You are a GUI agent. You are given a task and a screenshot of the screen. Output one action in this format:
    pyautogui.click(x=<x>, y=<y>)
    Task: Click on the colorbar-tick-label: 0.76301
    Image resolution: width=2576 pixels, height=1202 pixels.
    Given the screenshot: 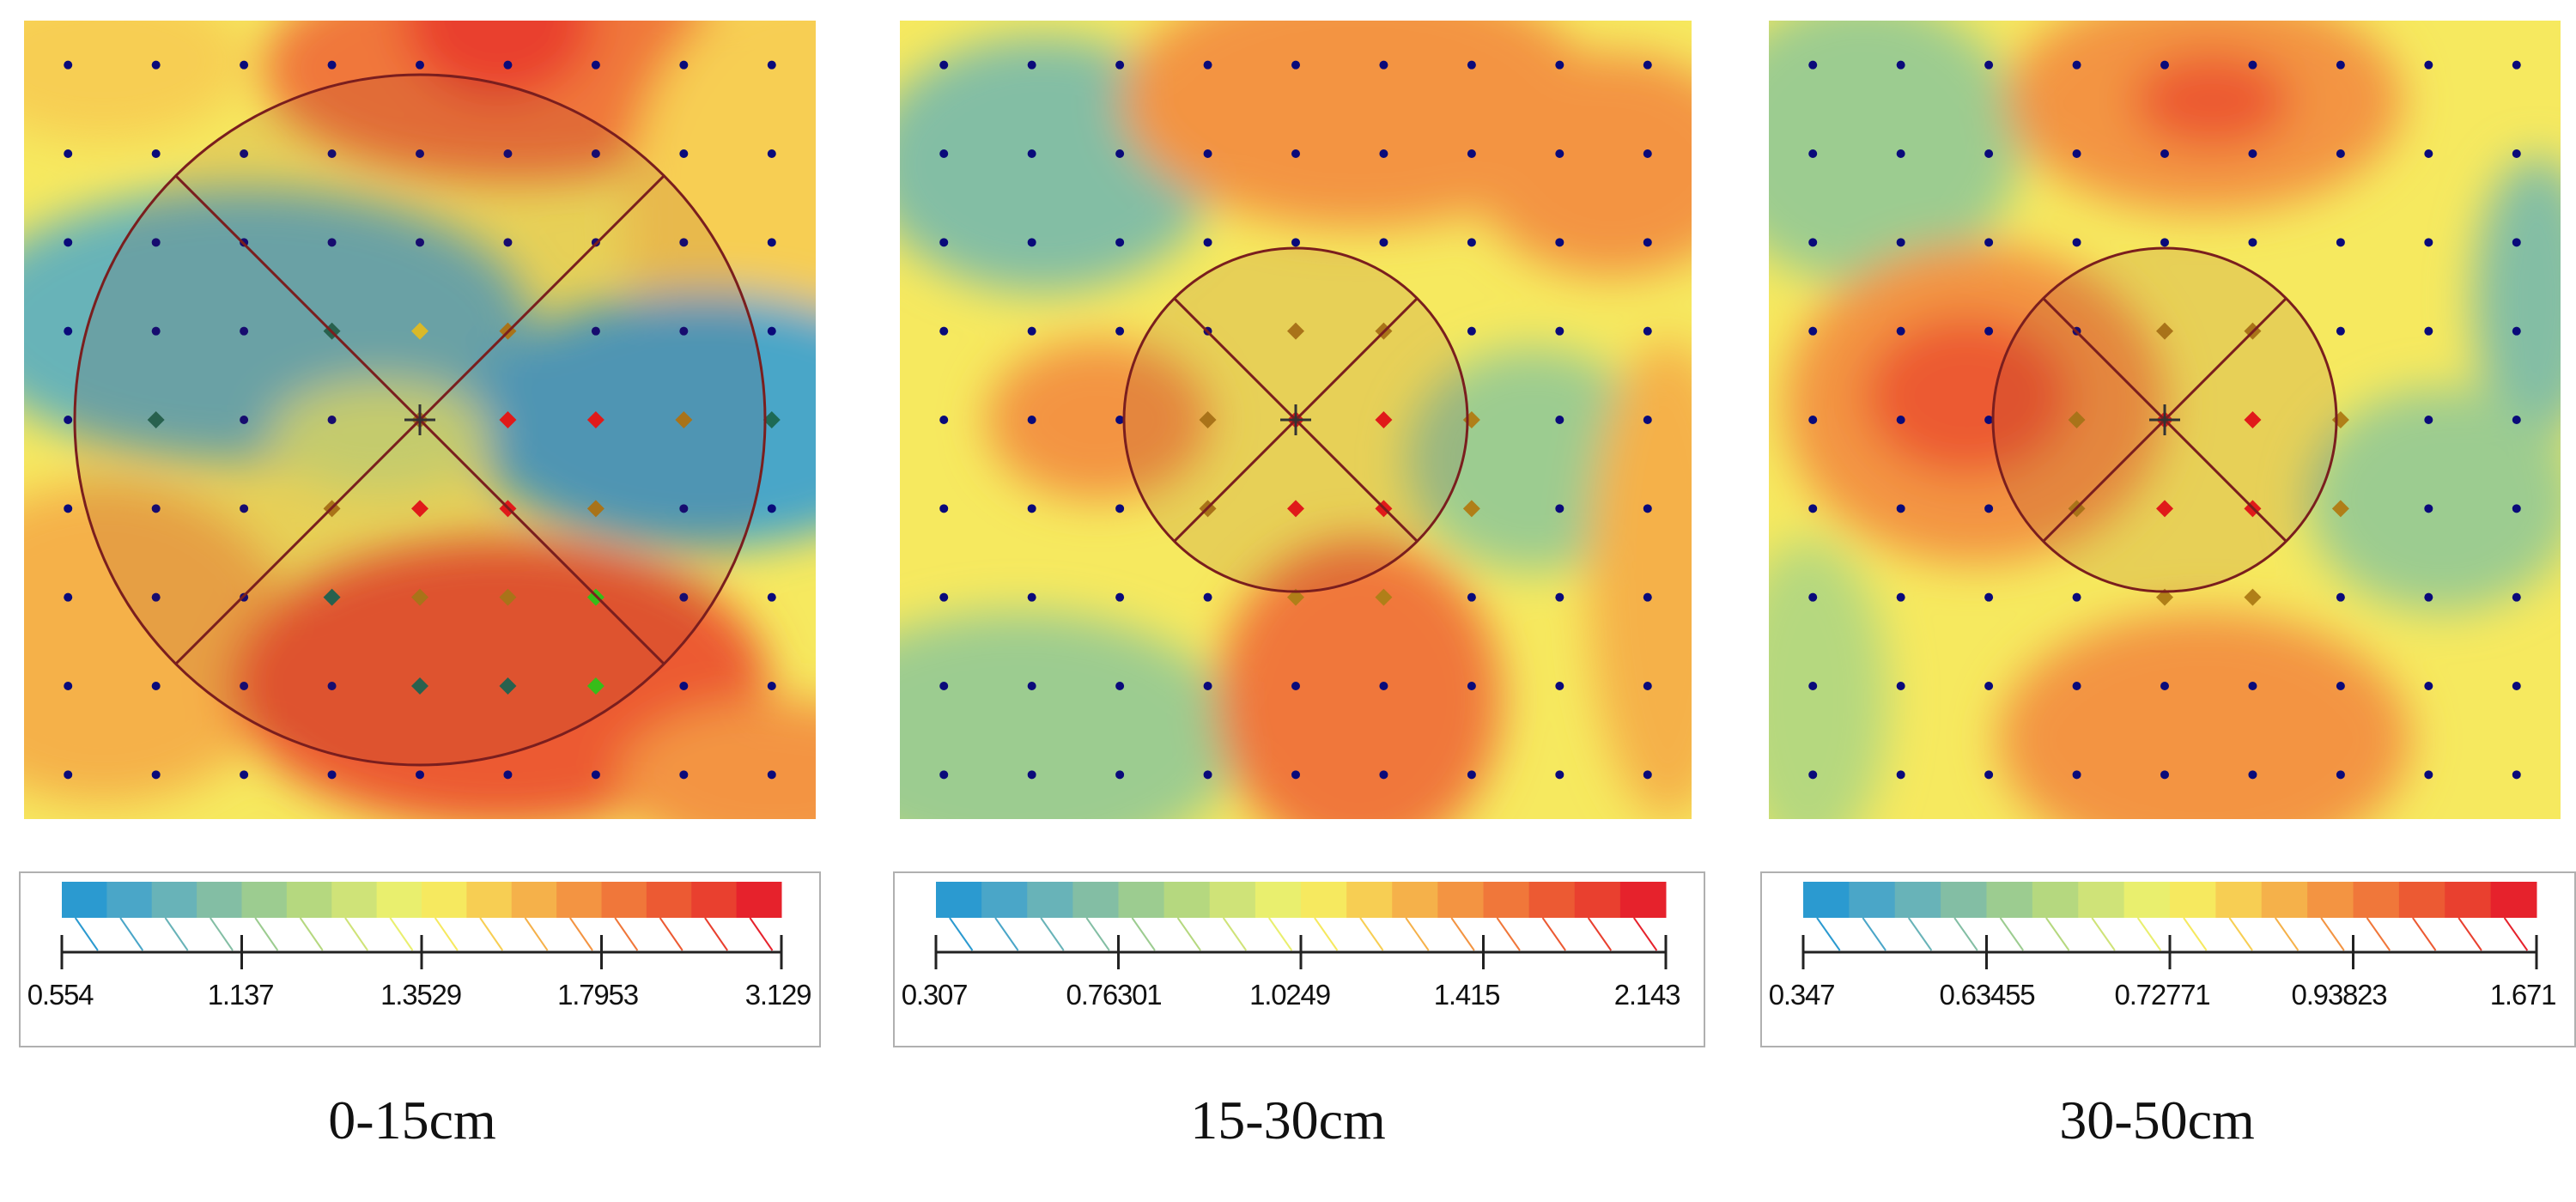 What is the action you would take?
    pyautogui.click(x=1114, y=995)
    